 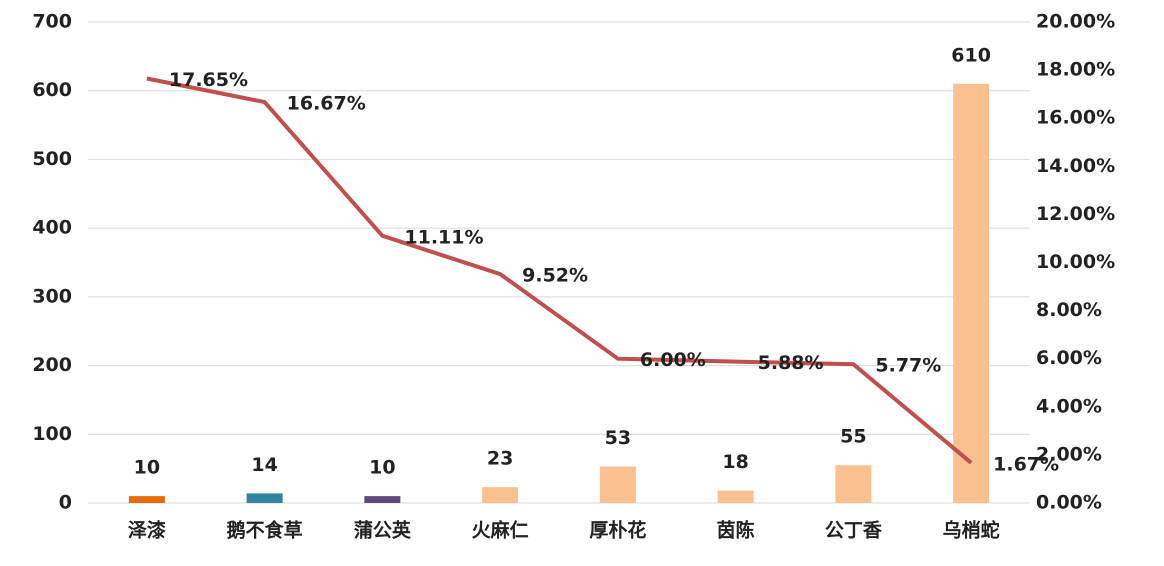 I want to click on bar-value-label: 55, so click(x=853, y=437).